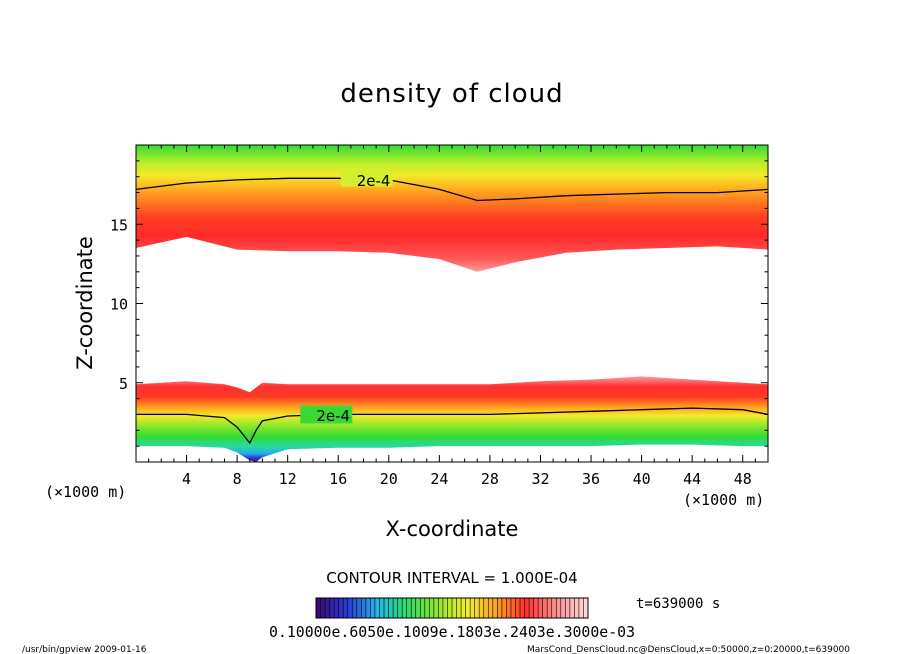 Image resolution: width=904 pixels, height=654 pixels. I want to click on x-tick-label: 20, so click(389, 479).